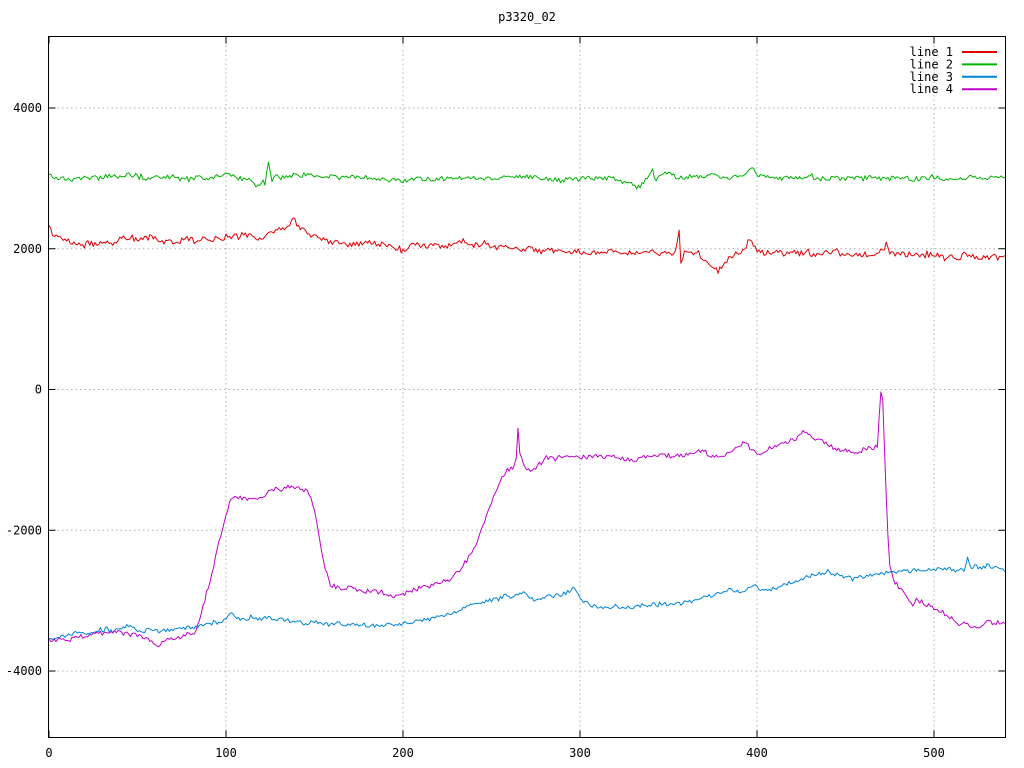  I want to click on y-tick-label-4000: 4000, so click(27, 108).